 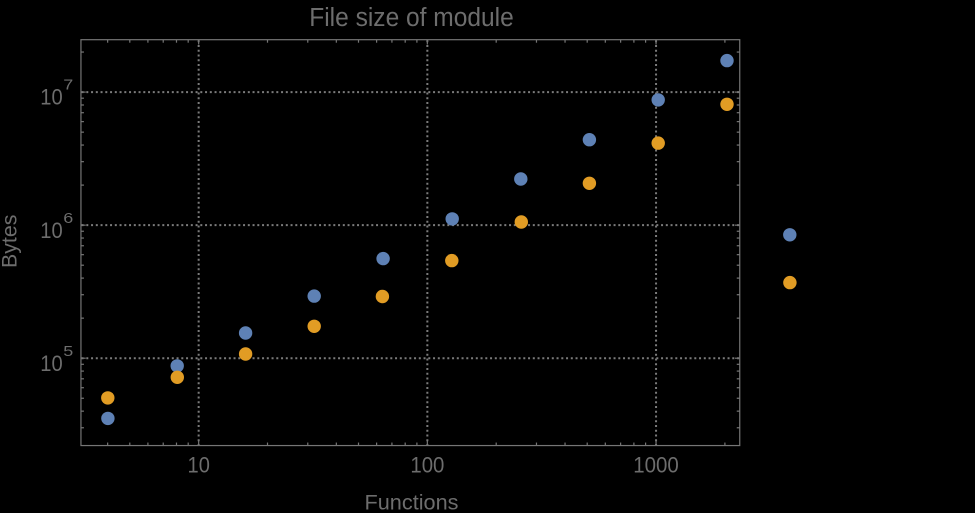 I want to click on svg-text: 5, so click(x=68, y=352).